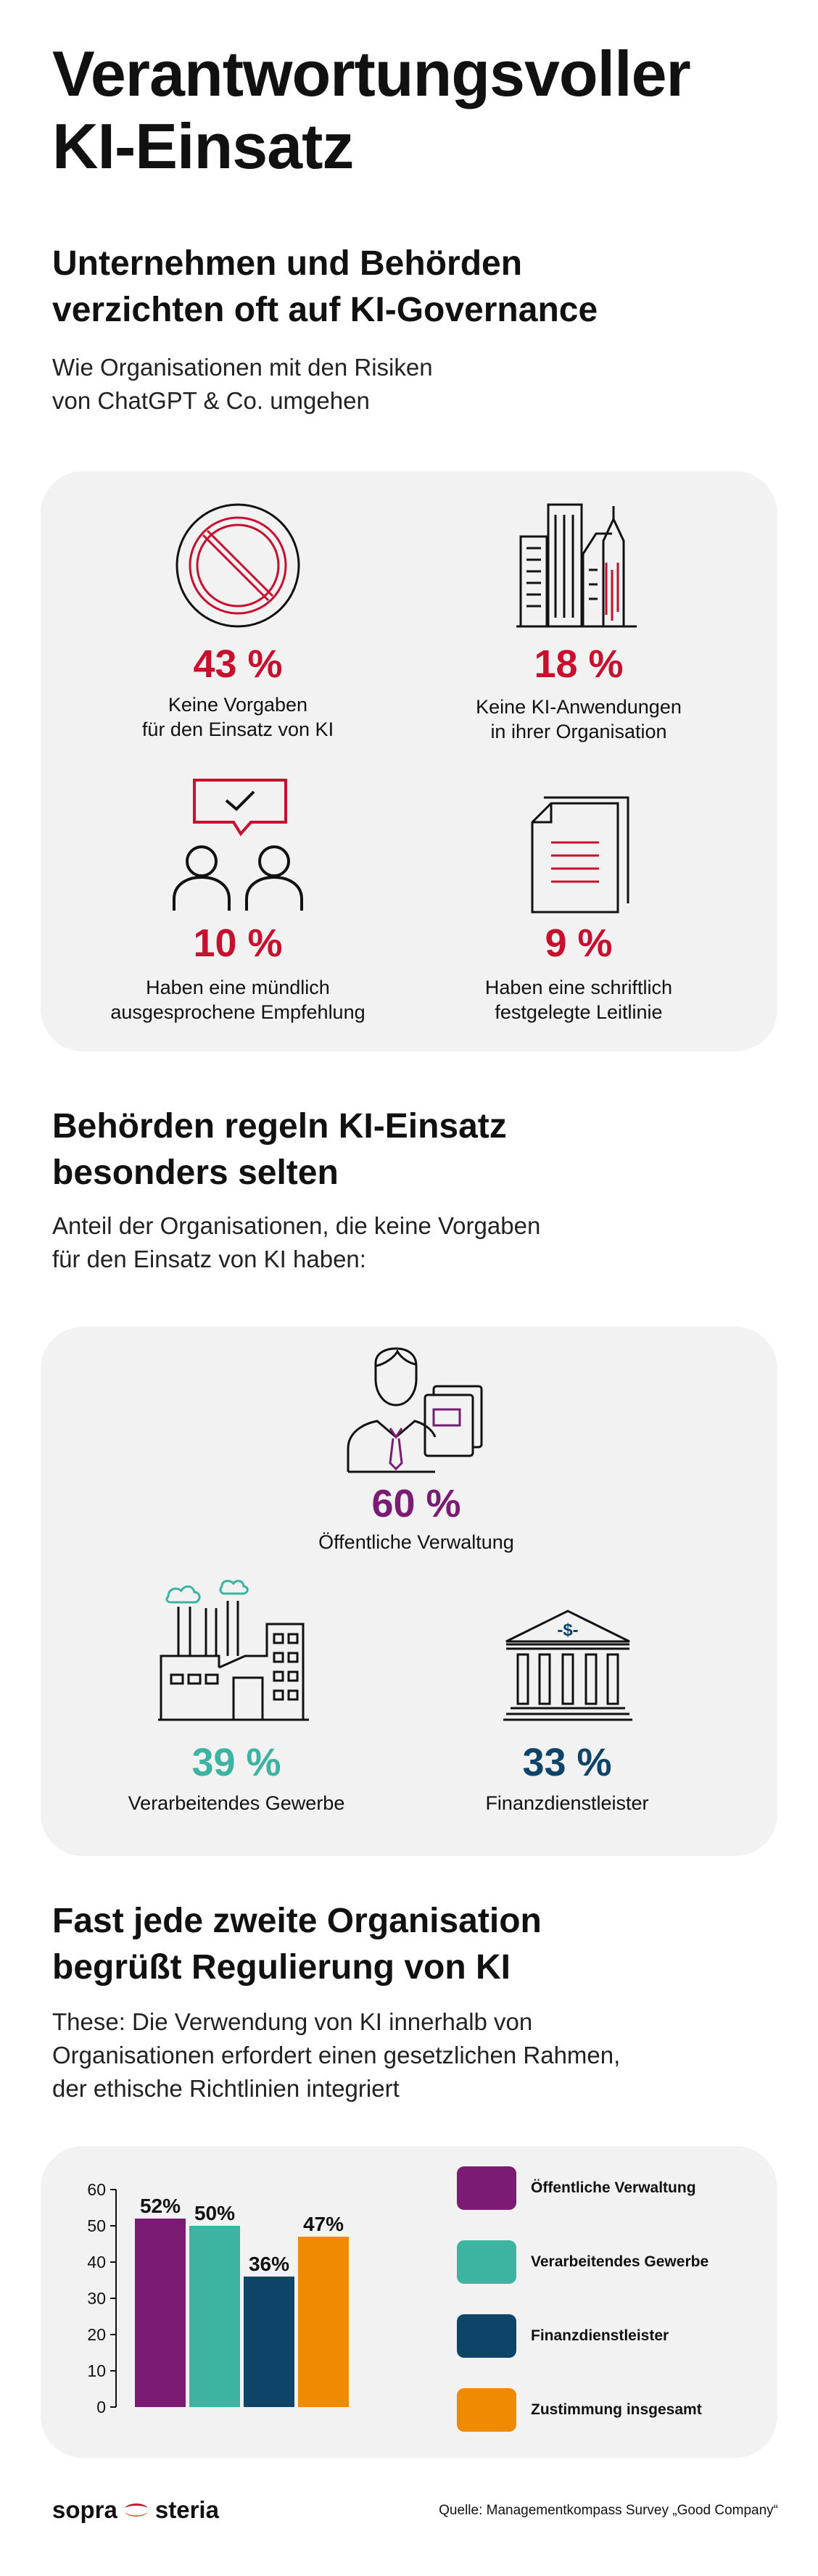 The image size is (818, 2576). I want to click on stat-label-line: Haben eine mündlich, so click(238, 987).